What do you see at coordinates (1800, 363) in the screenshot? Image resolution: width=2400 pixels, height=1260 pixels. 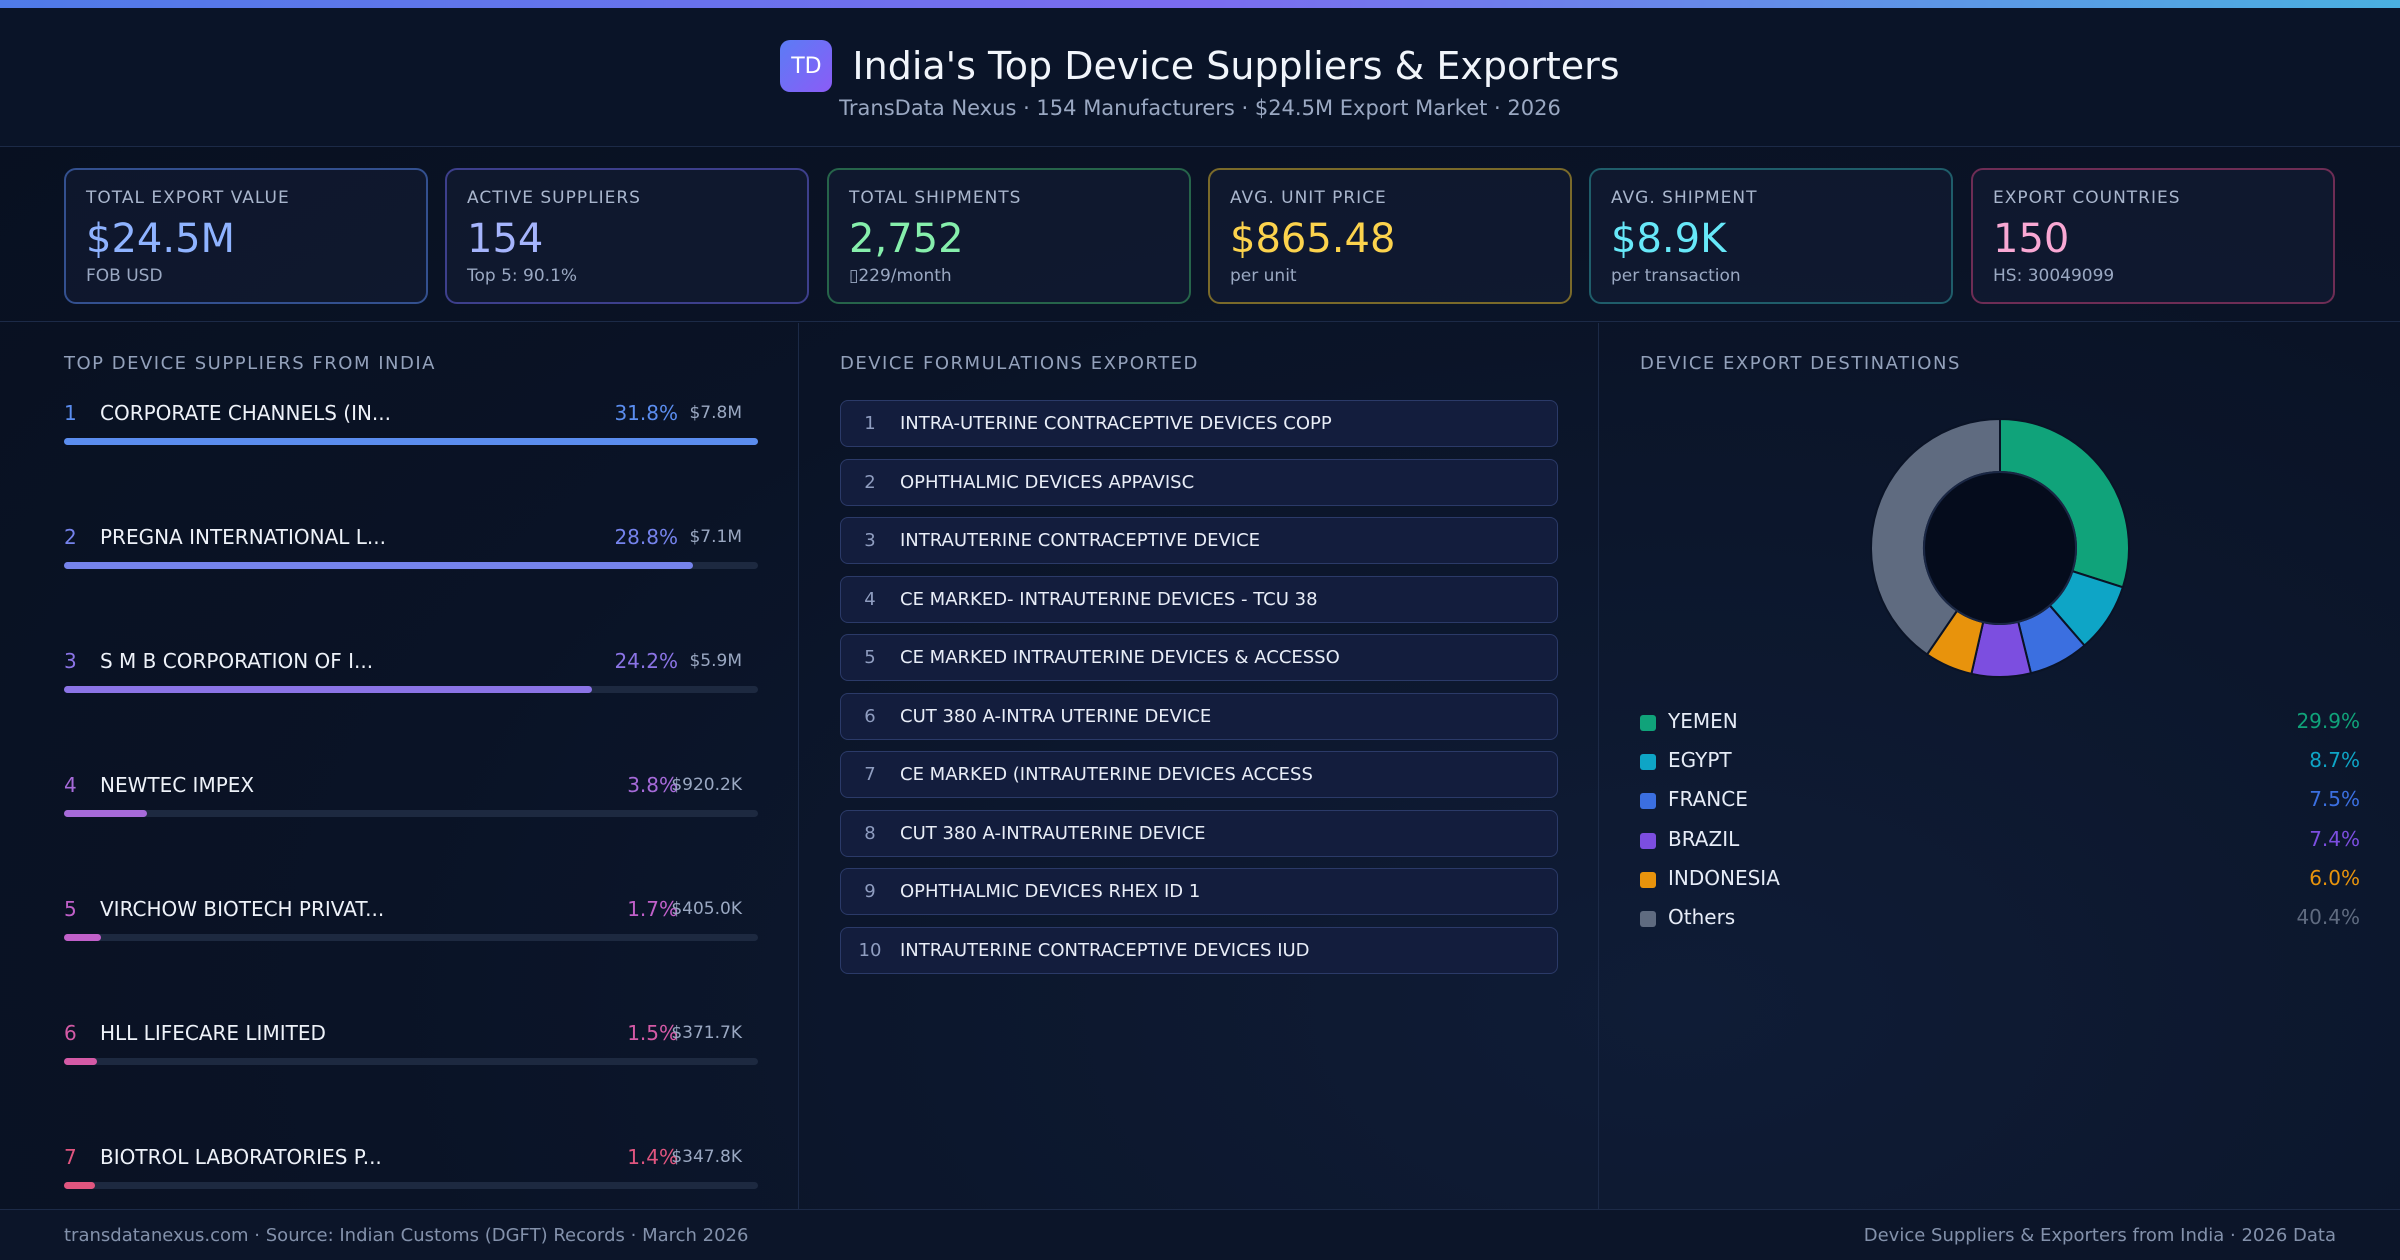 I see `destinations-panel-title: DEVICE EXPORT DESTINATIONS` at bounding box center [1800, 363].